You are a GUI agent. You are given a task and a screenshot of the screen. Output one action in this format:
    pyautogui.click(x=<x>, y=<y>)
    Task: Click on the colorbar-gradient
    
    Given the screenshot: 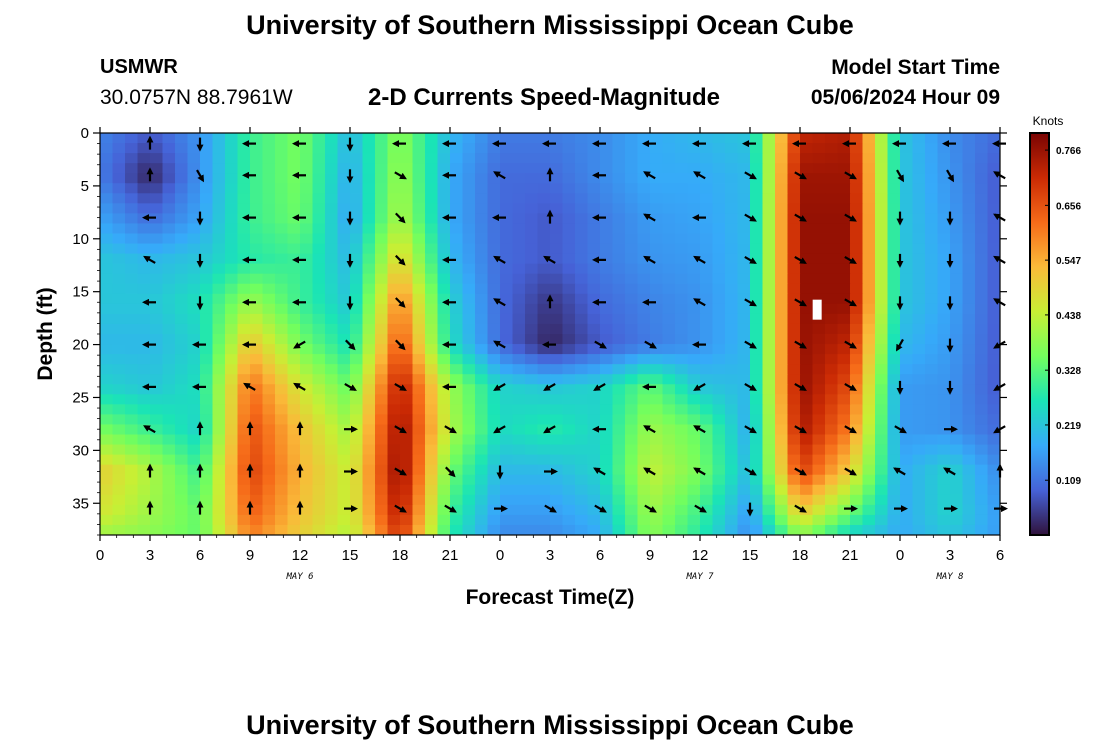 What is the action you would take?
    pyautogui.click(x=1039, y=334)
    